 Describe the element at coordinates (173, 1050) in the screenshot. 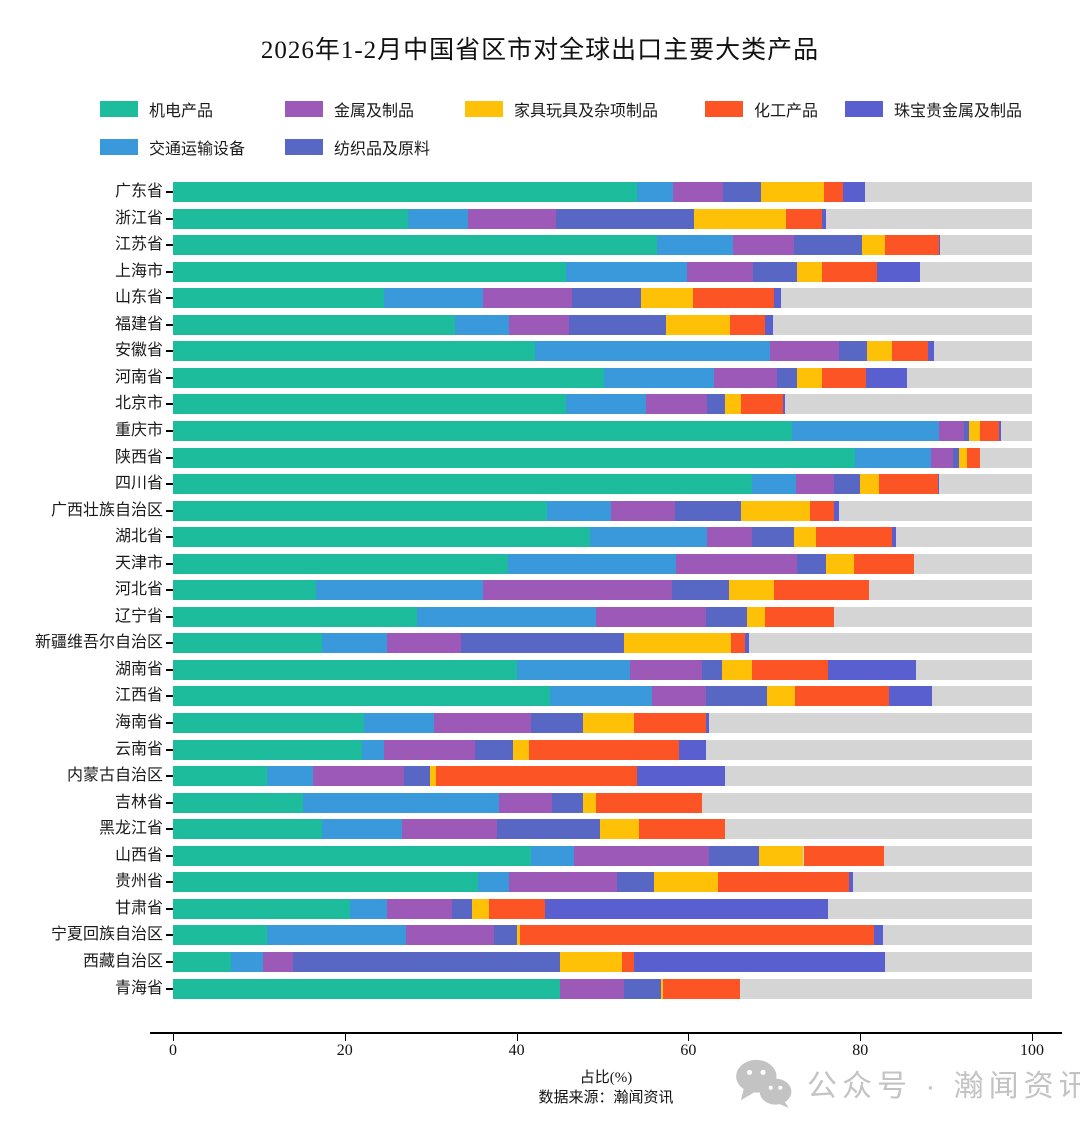

I see `x-axis-tick-label: 0` at that location.